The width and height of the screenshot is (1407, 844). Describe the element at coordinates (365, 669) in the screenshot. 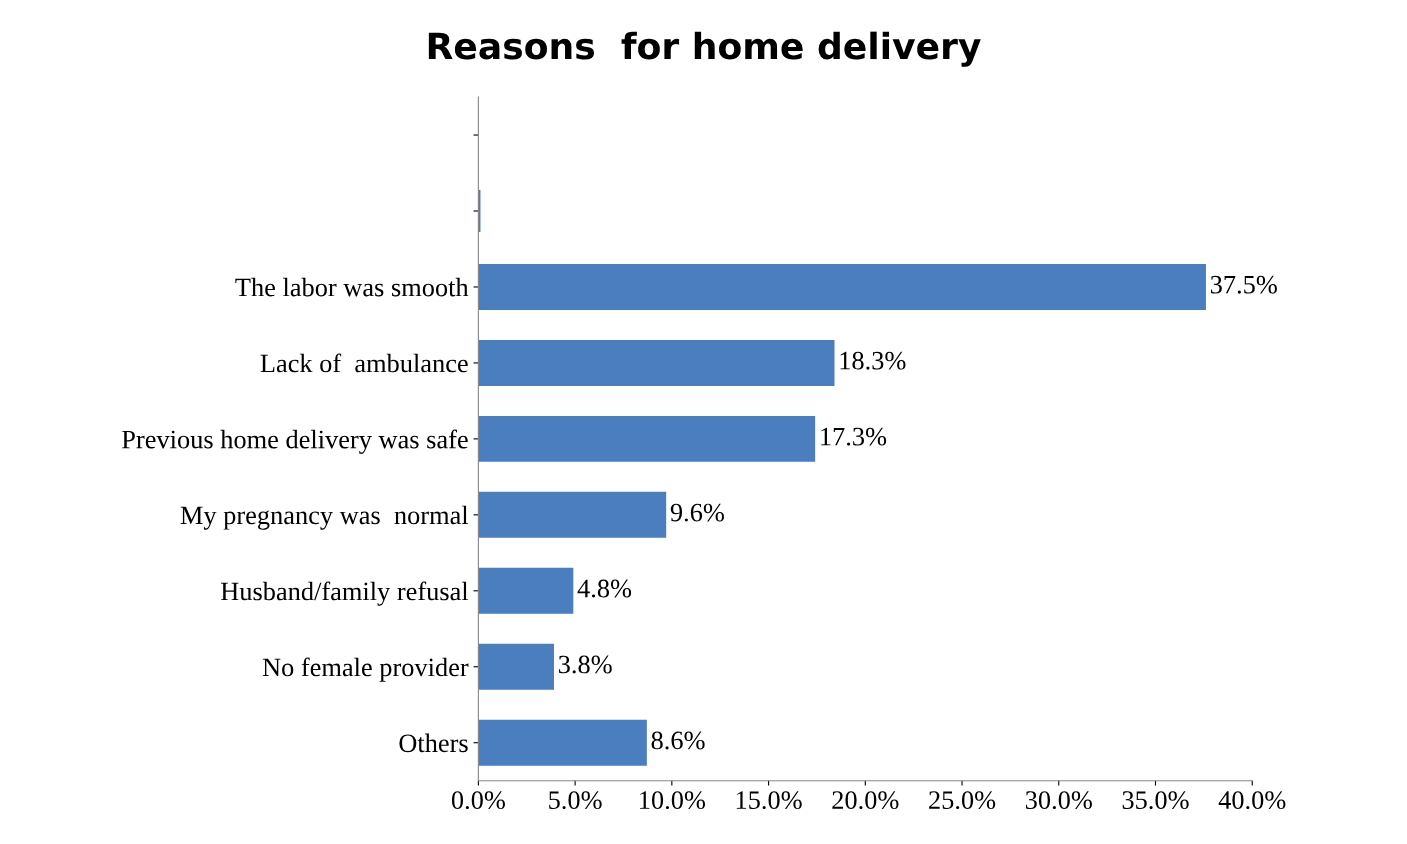

I see `y-tick-label: No female provider` at that location.